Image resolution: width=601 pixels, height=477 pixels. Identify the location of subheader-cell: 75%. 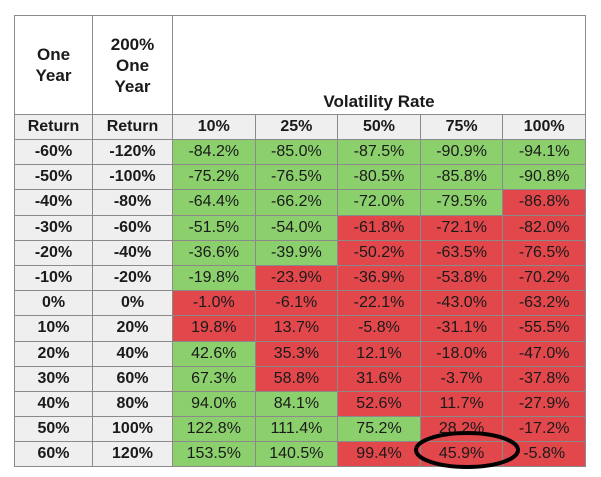
(461, 127).